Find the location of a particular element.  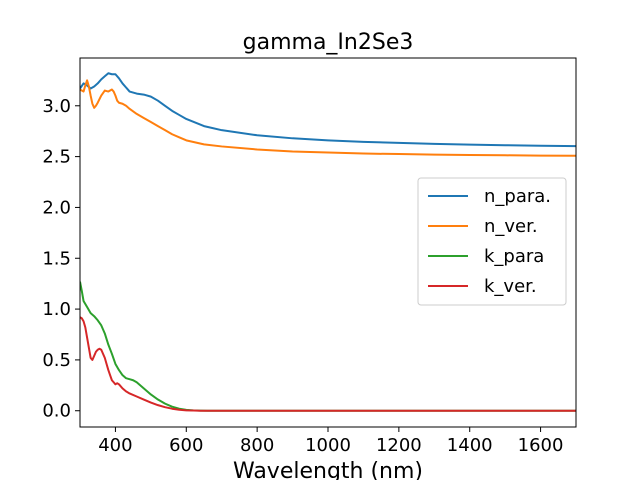

x-tick-label: 600 is located at coordinates (186, 445).